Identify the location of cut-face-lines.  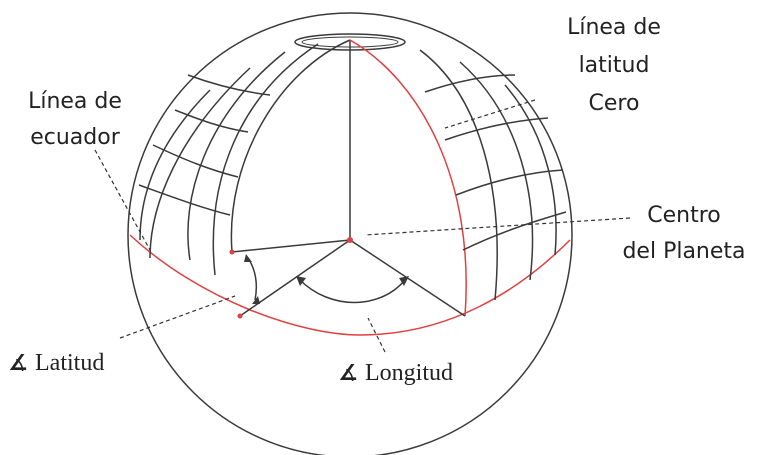
(348, 278).